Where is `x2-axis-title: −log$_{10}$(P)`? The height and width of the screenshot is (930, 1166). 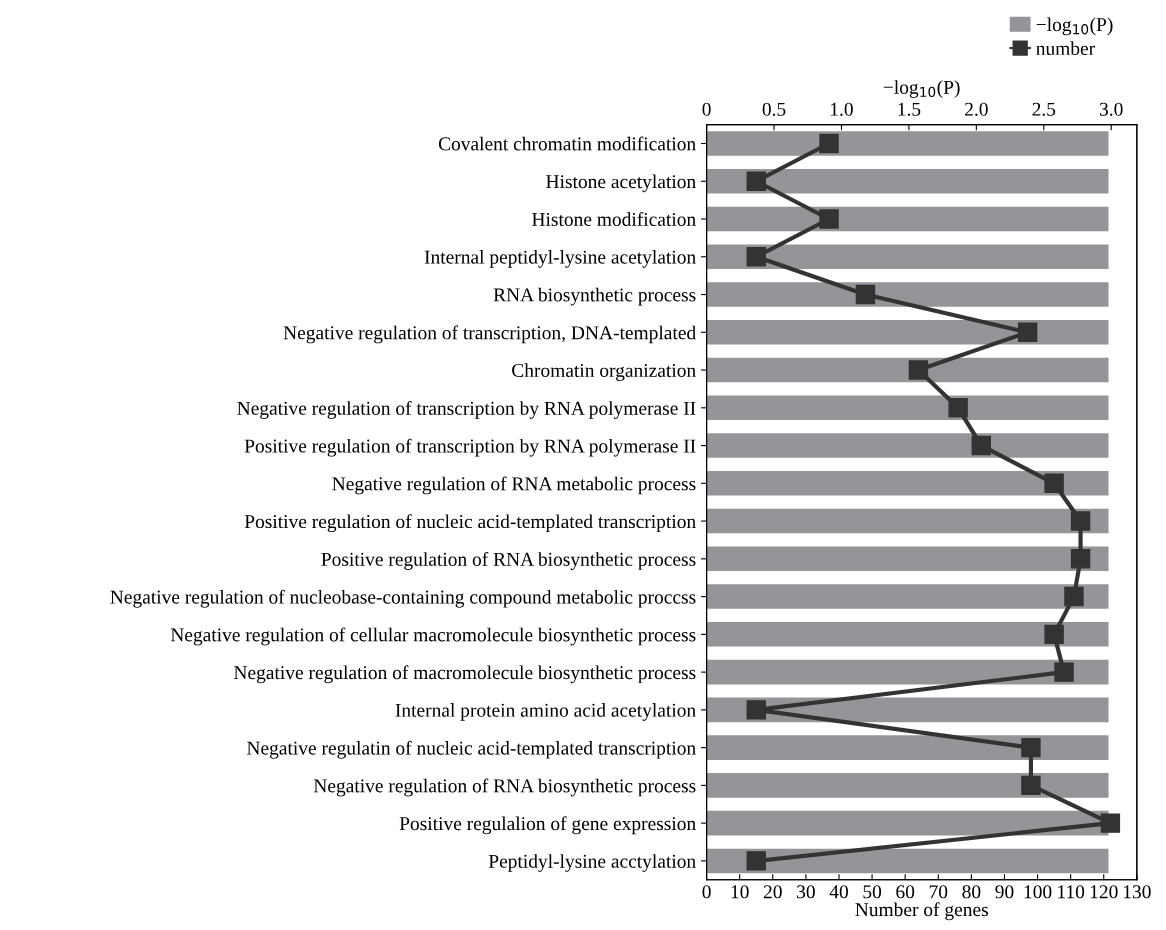 x2-axis-title: −log$_{10}$(P) is located at coordinates (921, 89).